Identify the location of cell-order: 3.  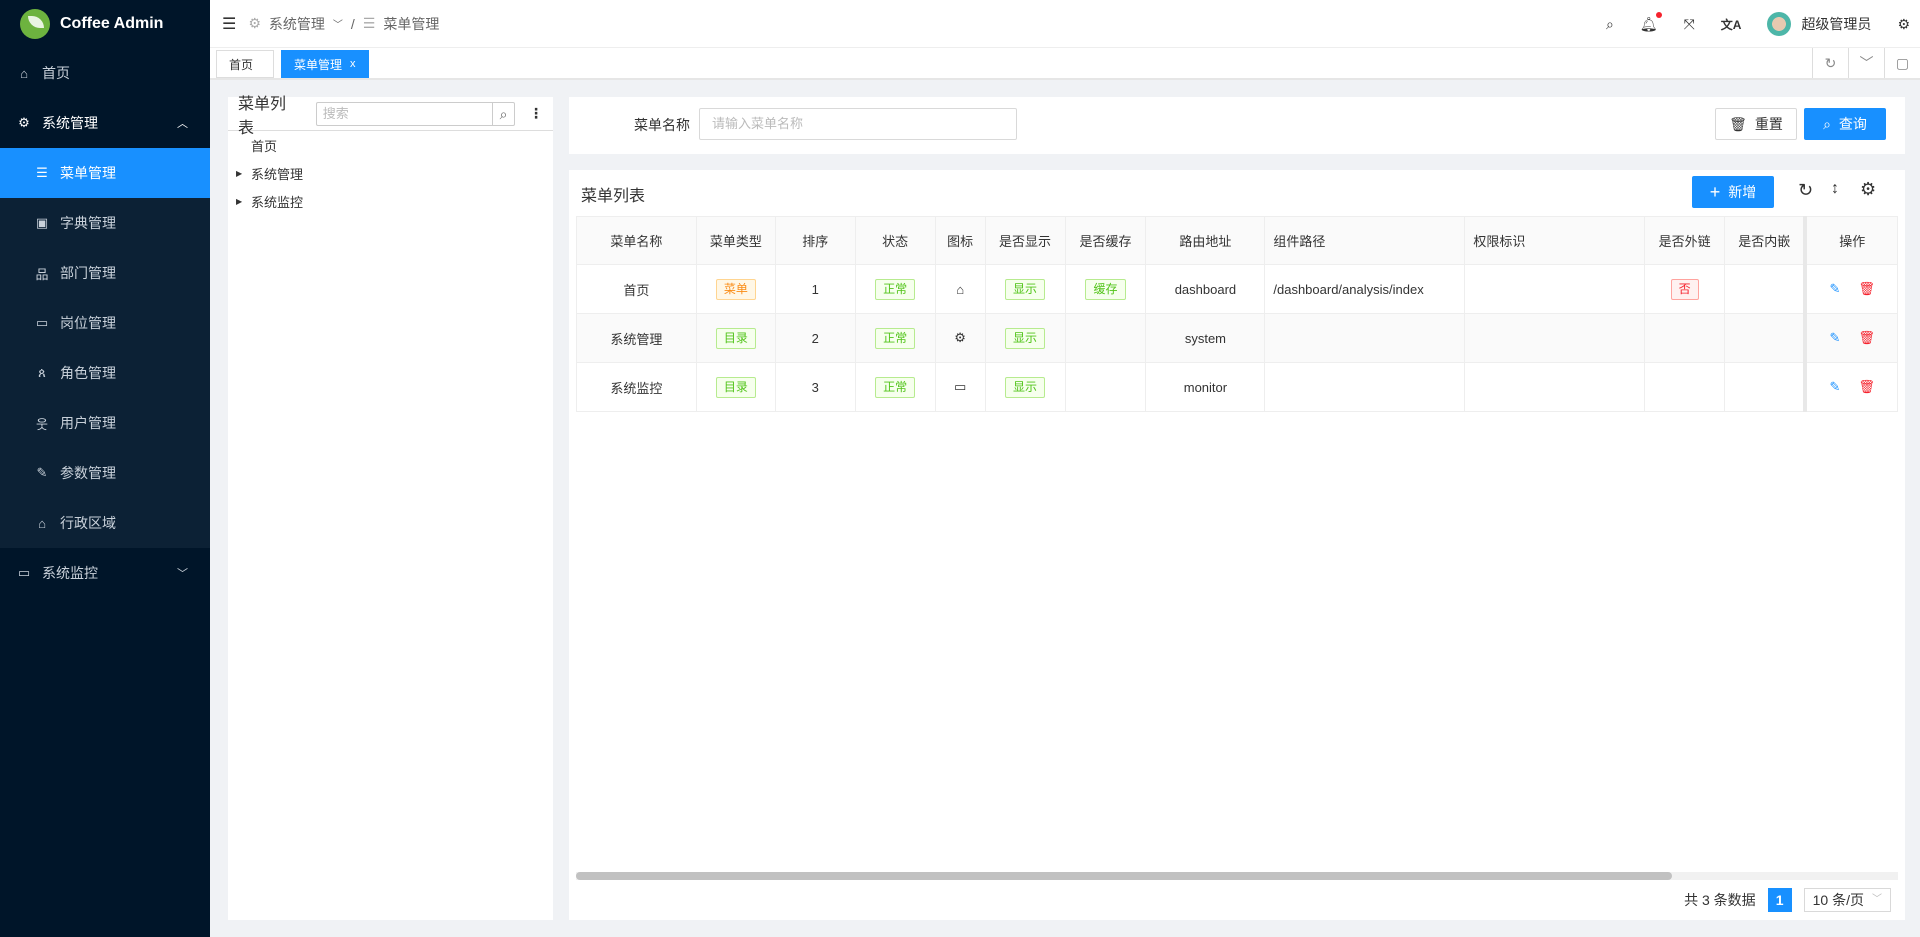
(815, 387).